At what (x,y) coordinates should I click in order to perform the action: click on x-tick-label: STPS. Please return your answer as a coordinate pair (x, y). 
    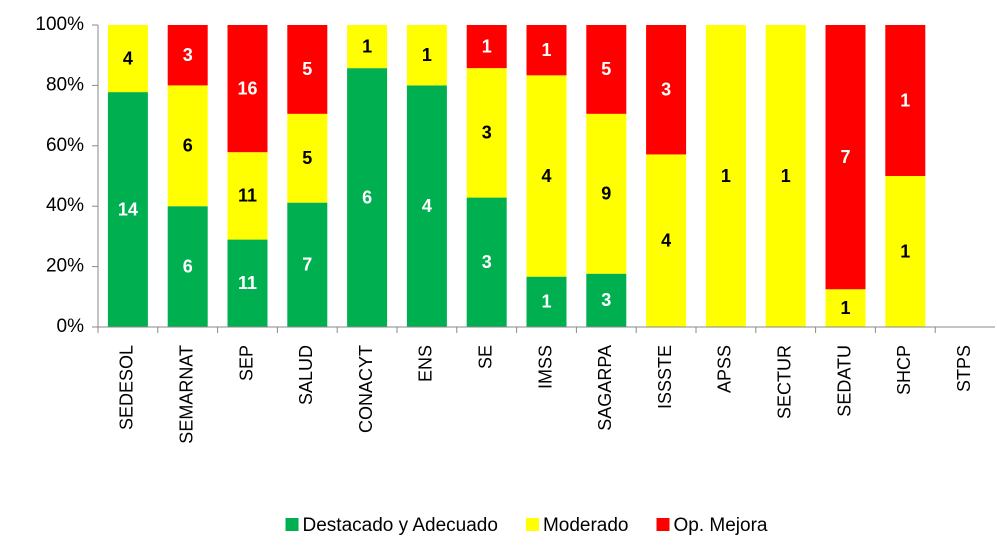
    Looking at the image, I should click on (964, 368).